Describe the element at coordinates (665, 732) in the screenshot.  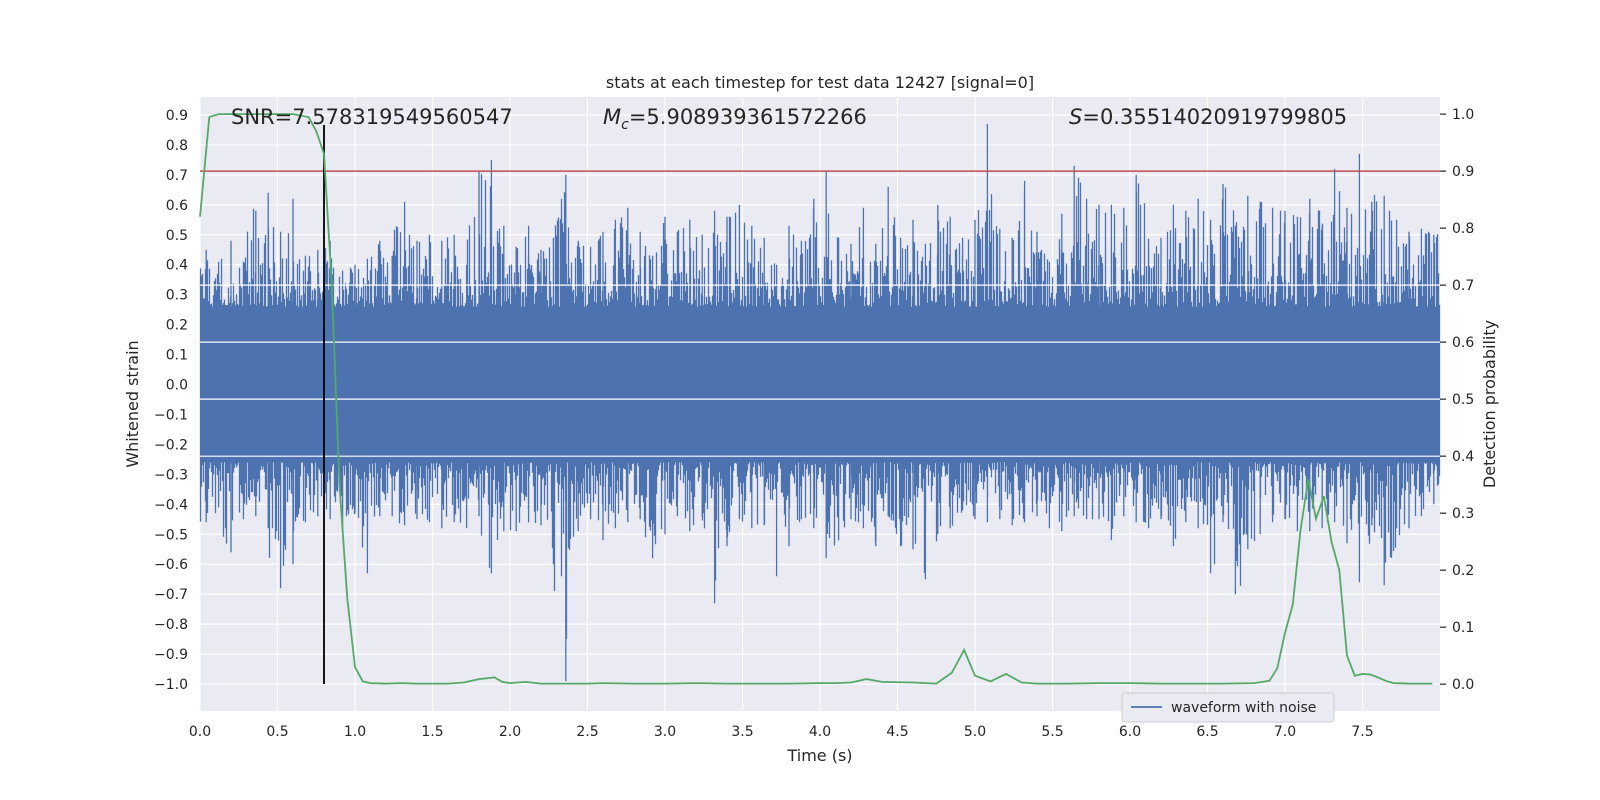
I see `x-tick-label: 3.0` at that location.